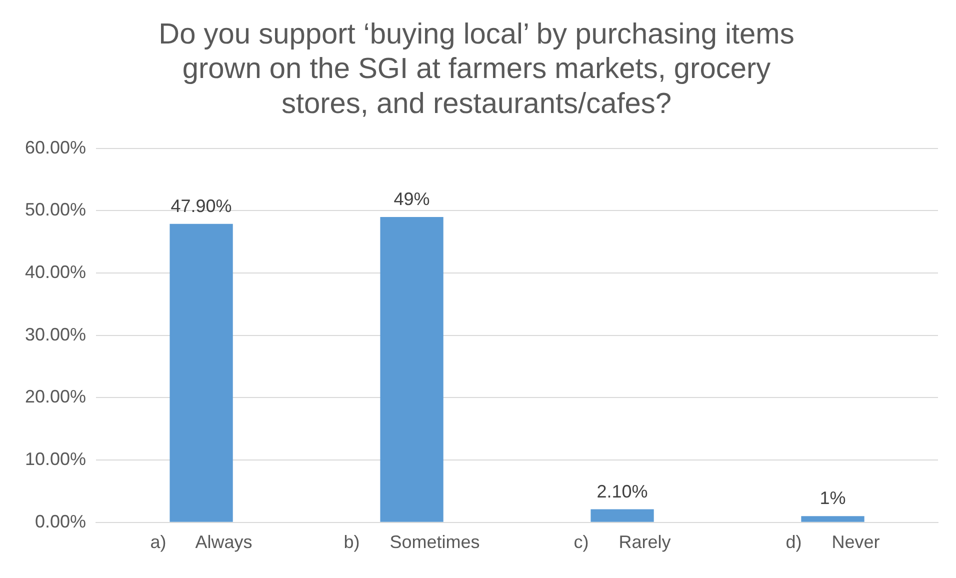 The height and width of the screenshot is (578, 956). What do you see at coordinates (55, 396) in the screenshot?
I see `y-tick-label: 20.00%` at bounding box center [55, 396].